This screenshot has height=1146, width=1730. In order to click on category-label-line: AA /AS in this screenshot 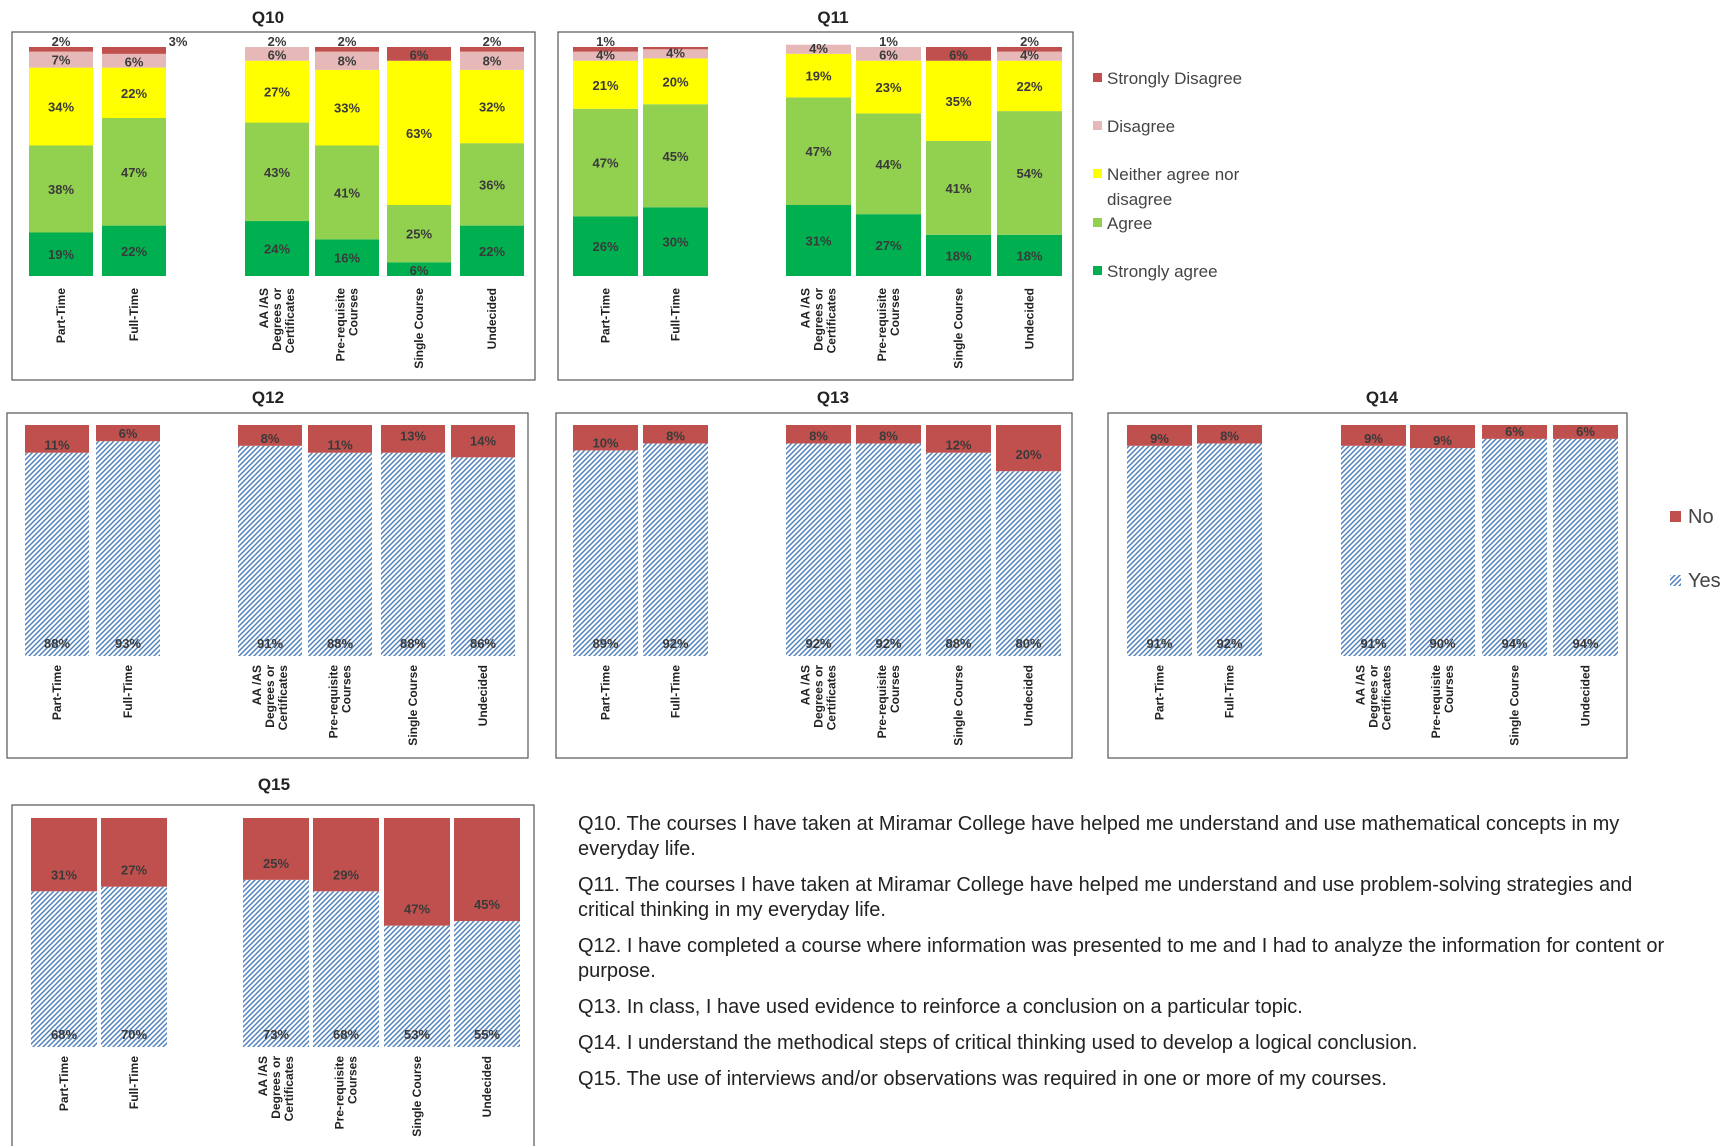, I will do `click(263, 1076)`.